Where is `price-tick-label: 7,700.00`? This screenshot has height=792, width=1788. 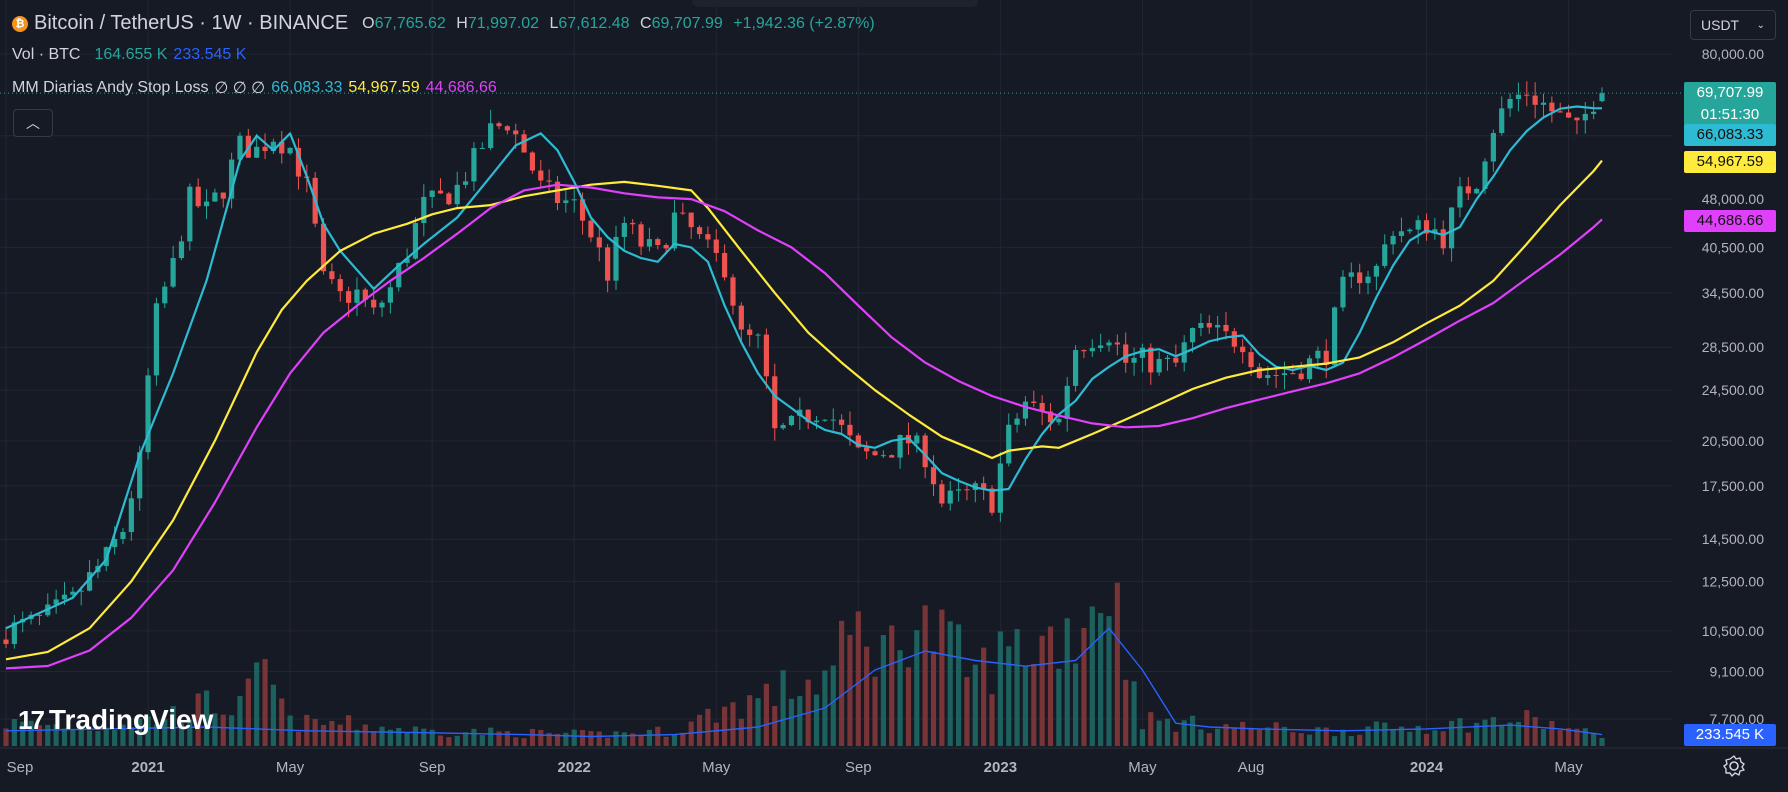
price-tick-label: 7,700.00 is located at coordinates (1737, 719).